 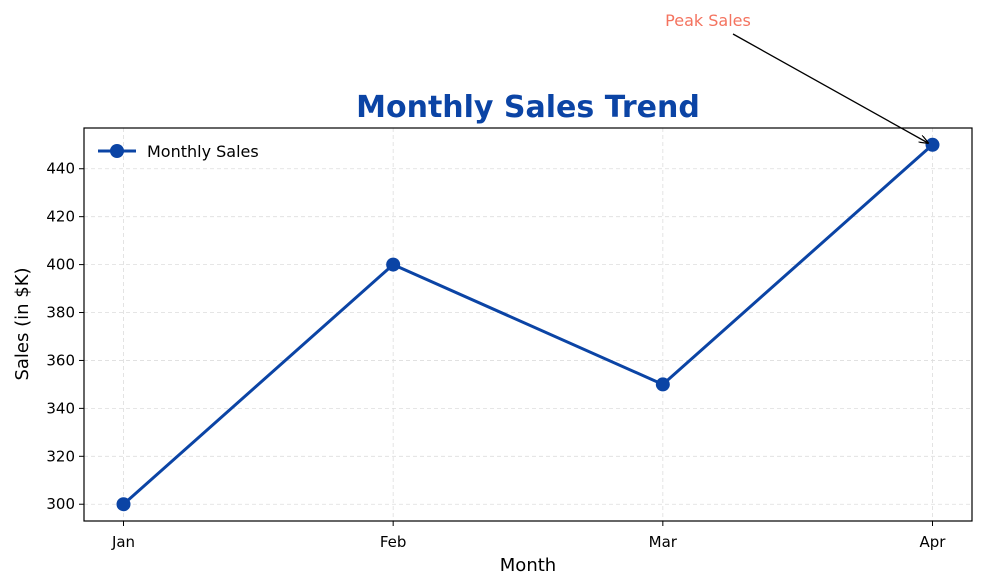 I want to click on annotation-arrow, so click(x=830, y=88).